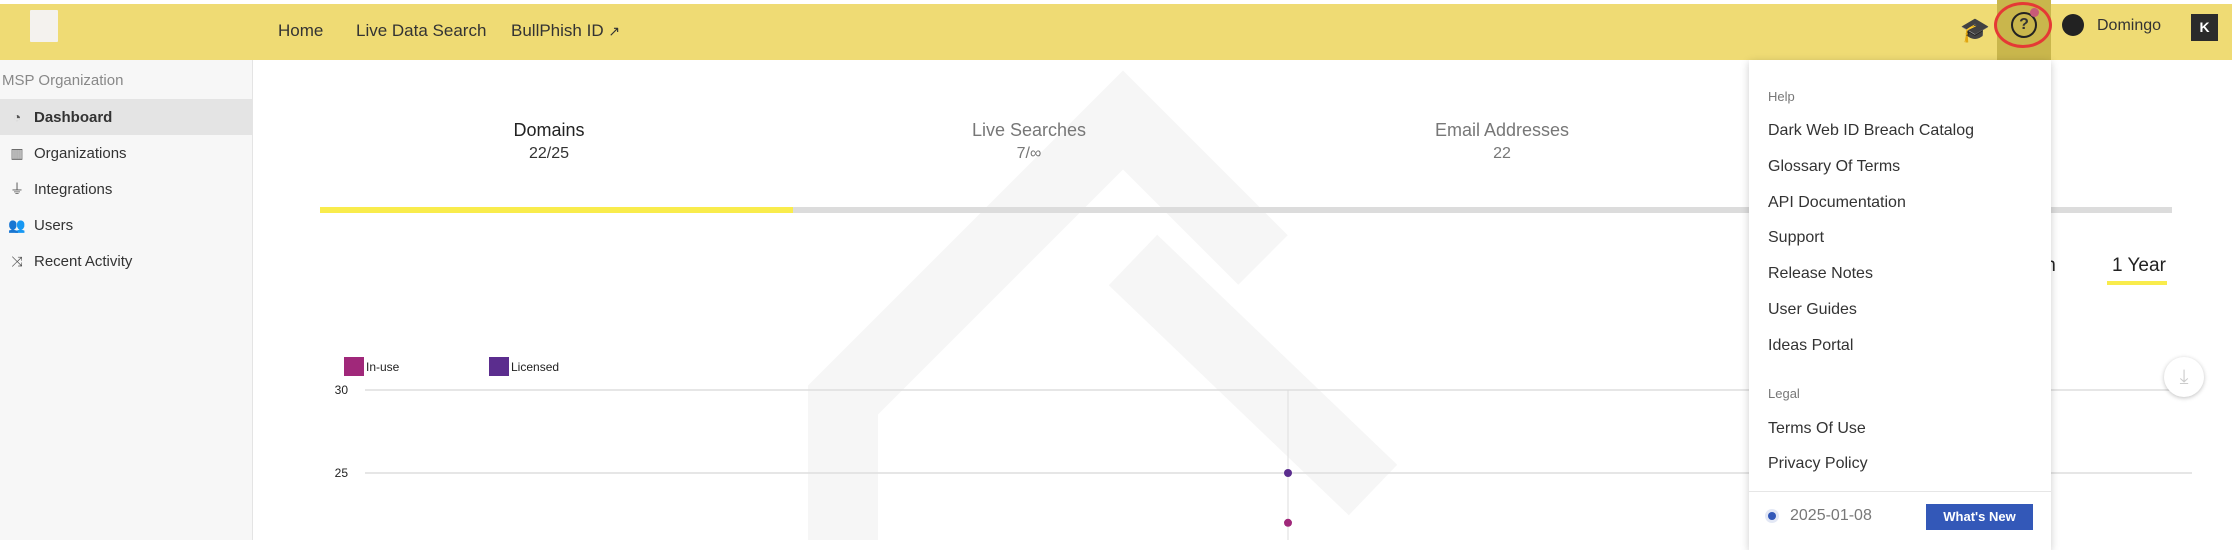 Image resolution: width=2232 pixels, height=550 pixels. I want to click on menu-divider, so click(1900, 491).